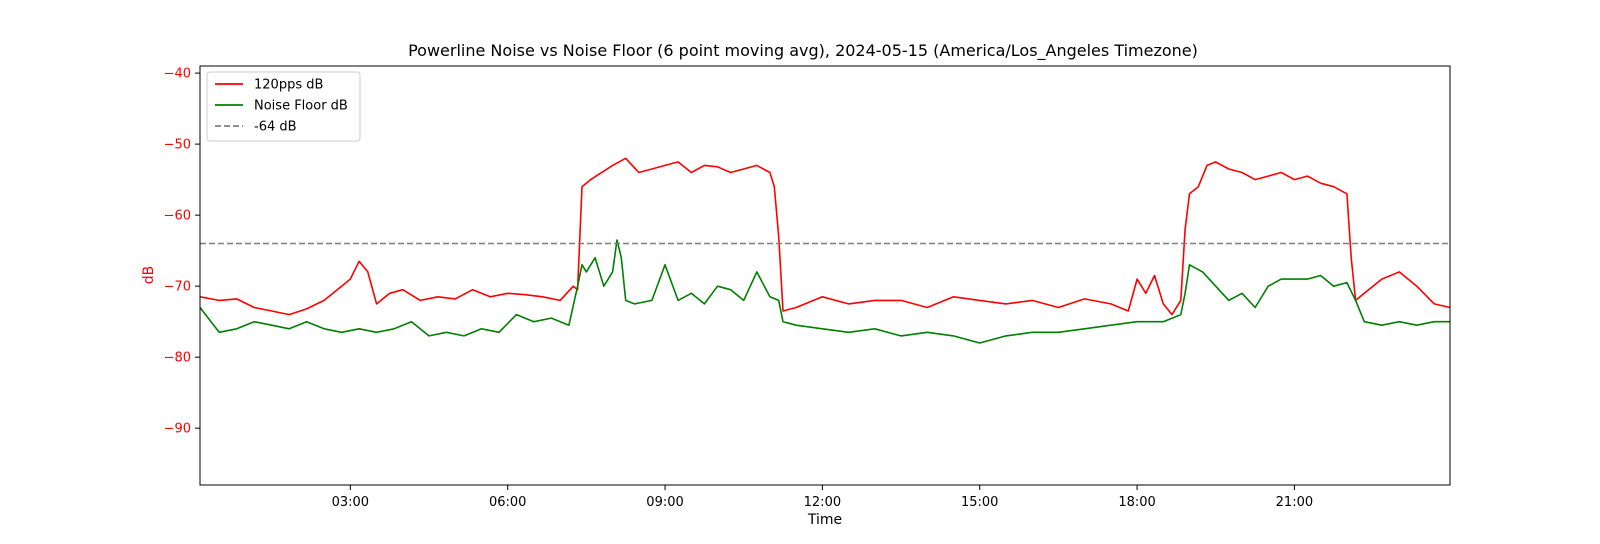  Describe the element at coordinates (177, 429) in the screenshot. I see `y-tick-label: −90` at that location.